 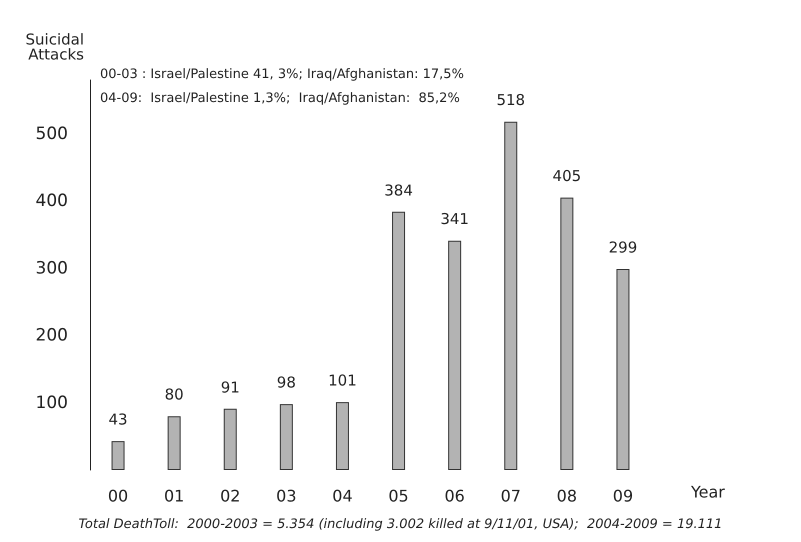 I want to click on y-tick-label: 500, so click(x=52, y=134).